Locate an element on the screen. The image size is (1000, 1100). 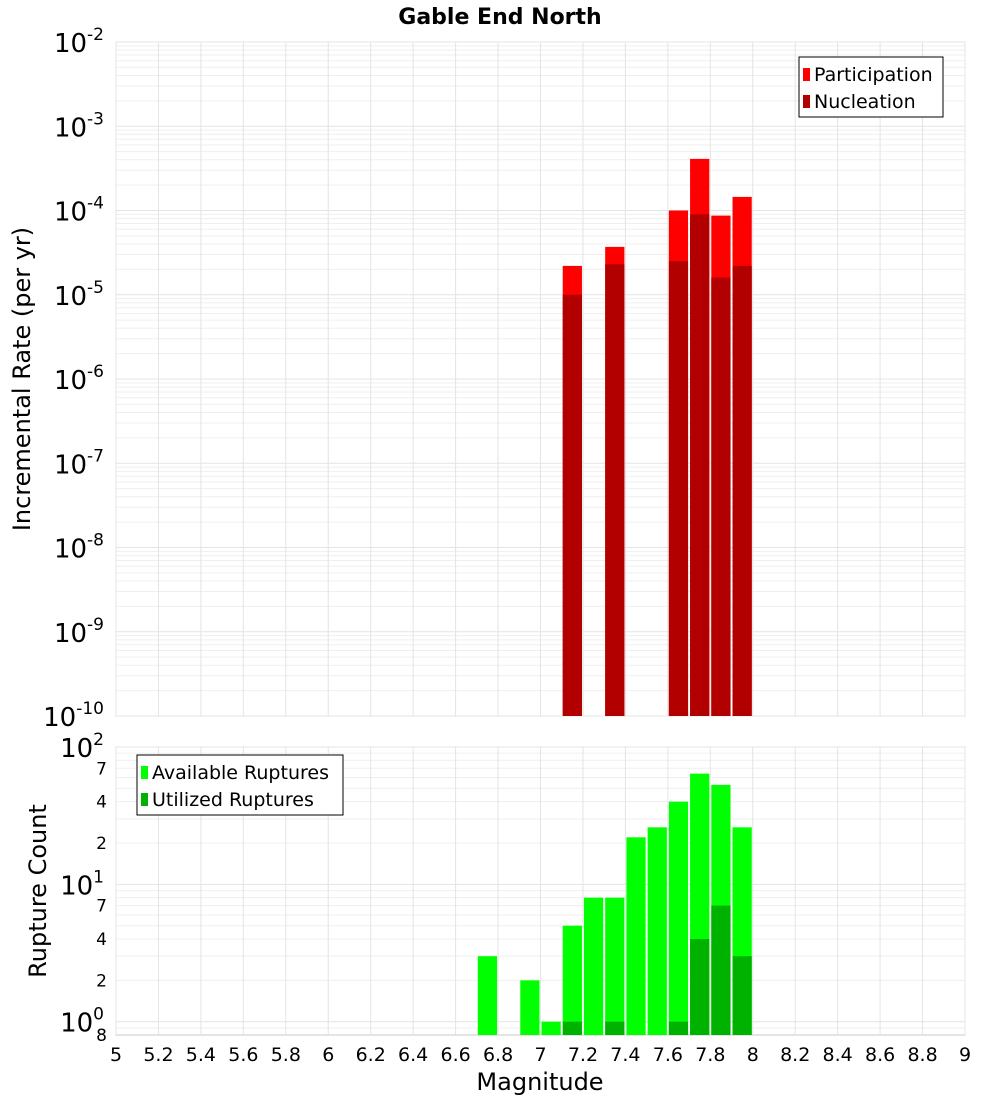
x-tick-label: 6 is located at coordinates (328, 1055).